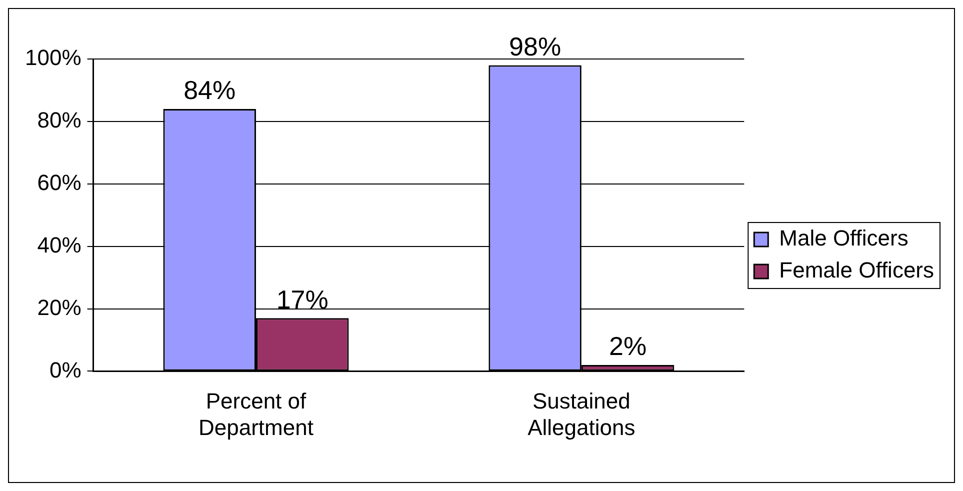 The image size is (963, 491). I want to click on y-tick-label: 100%, so click(53, 57).